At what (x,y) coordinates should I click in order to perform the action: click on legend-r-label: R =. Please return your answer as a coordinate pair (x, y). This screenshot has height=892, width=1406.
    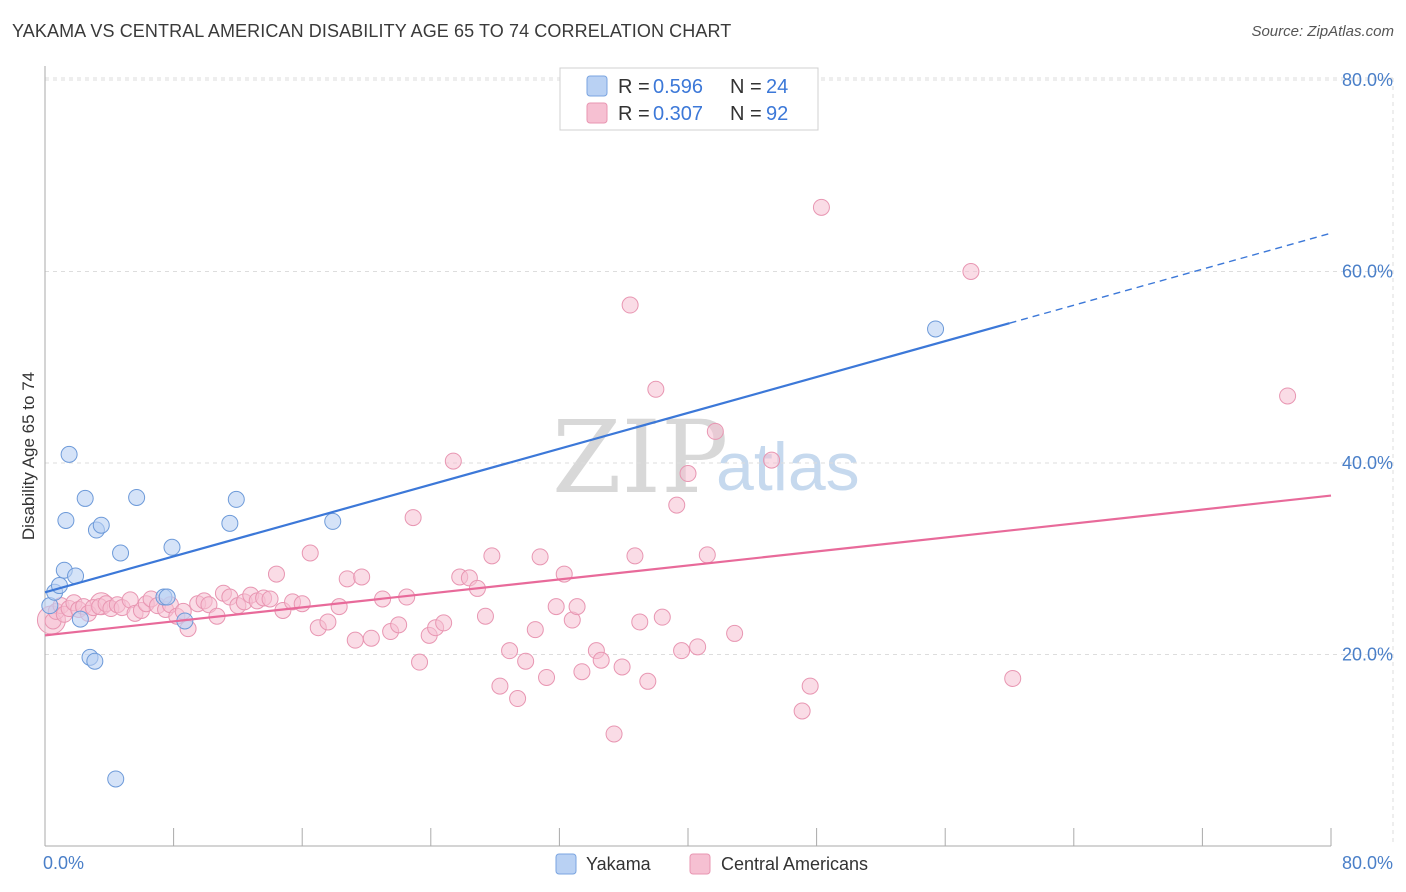
    Looking at the image, I should click on (634, 114).